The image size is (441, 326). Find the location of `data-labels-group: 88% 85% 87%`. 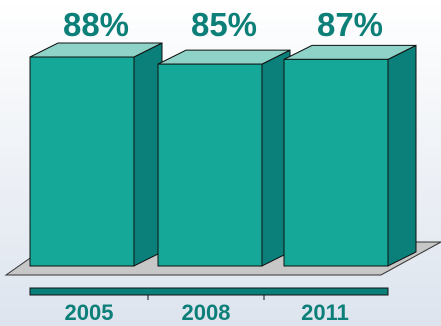

data-labels-group: 88% 85% 87% is located at coordinates (223, 24).